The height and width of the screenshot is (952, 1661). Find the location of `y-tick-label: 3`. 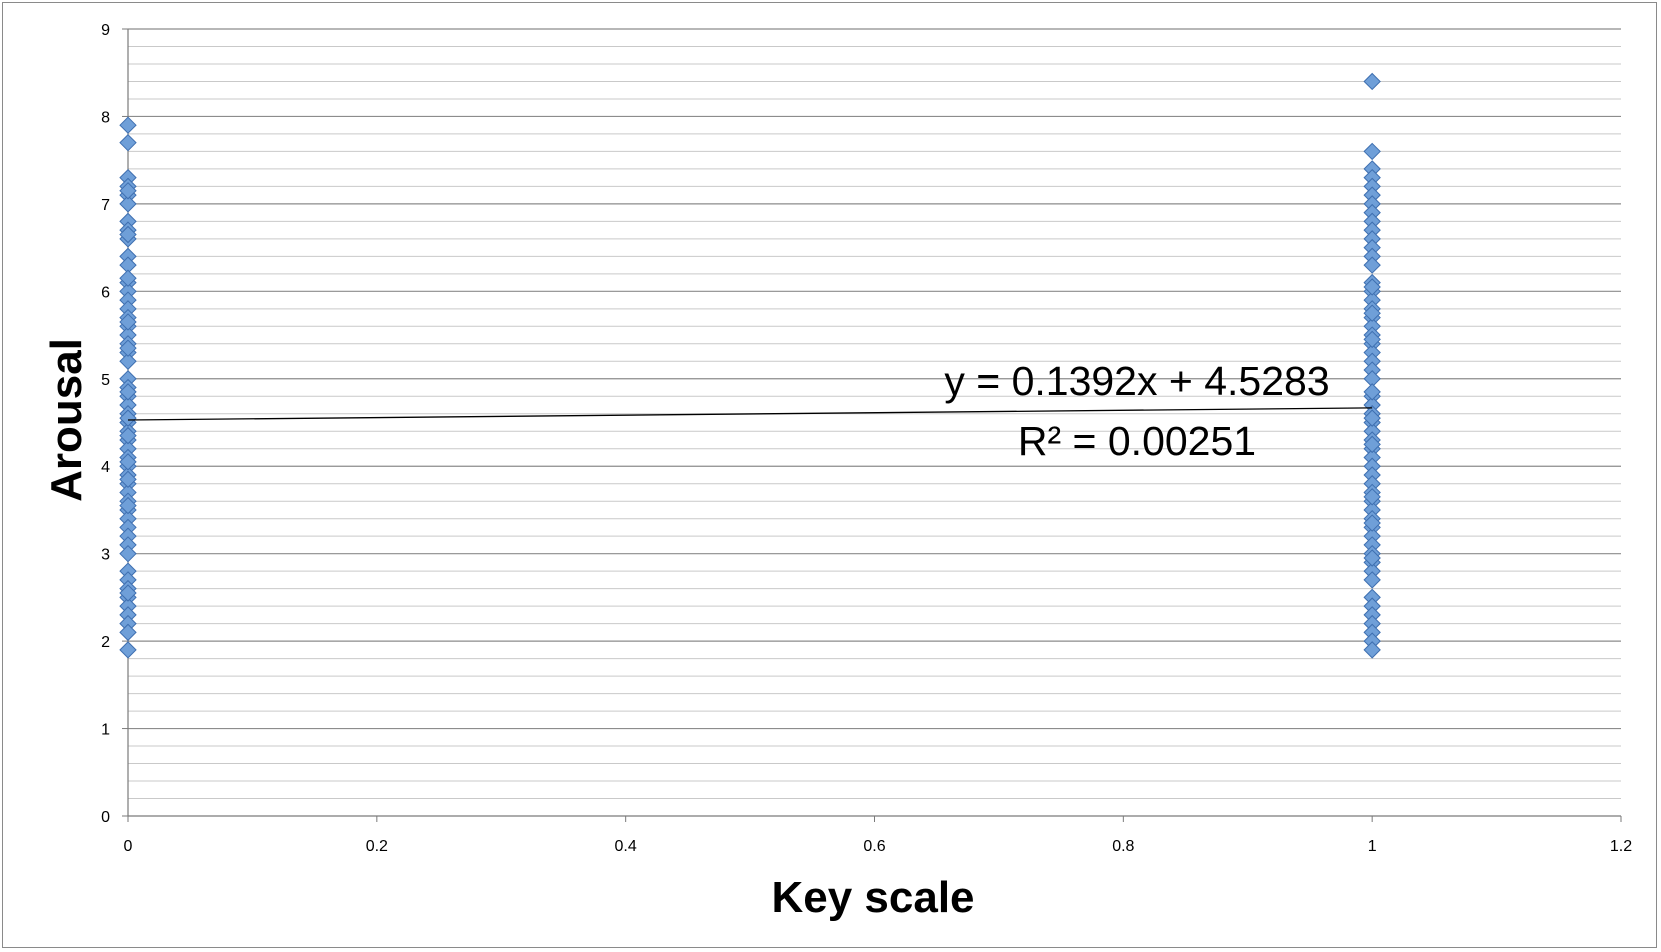

y-tick-label: 3 is located at coordinates (105, 555).